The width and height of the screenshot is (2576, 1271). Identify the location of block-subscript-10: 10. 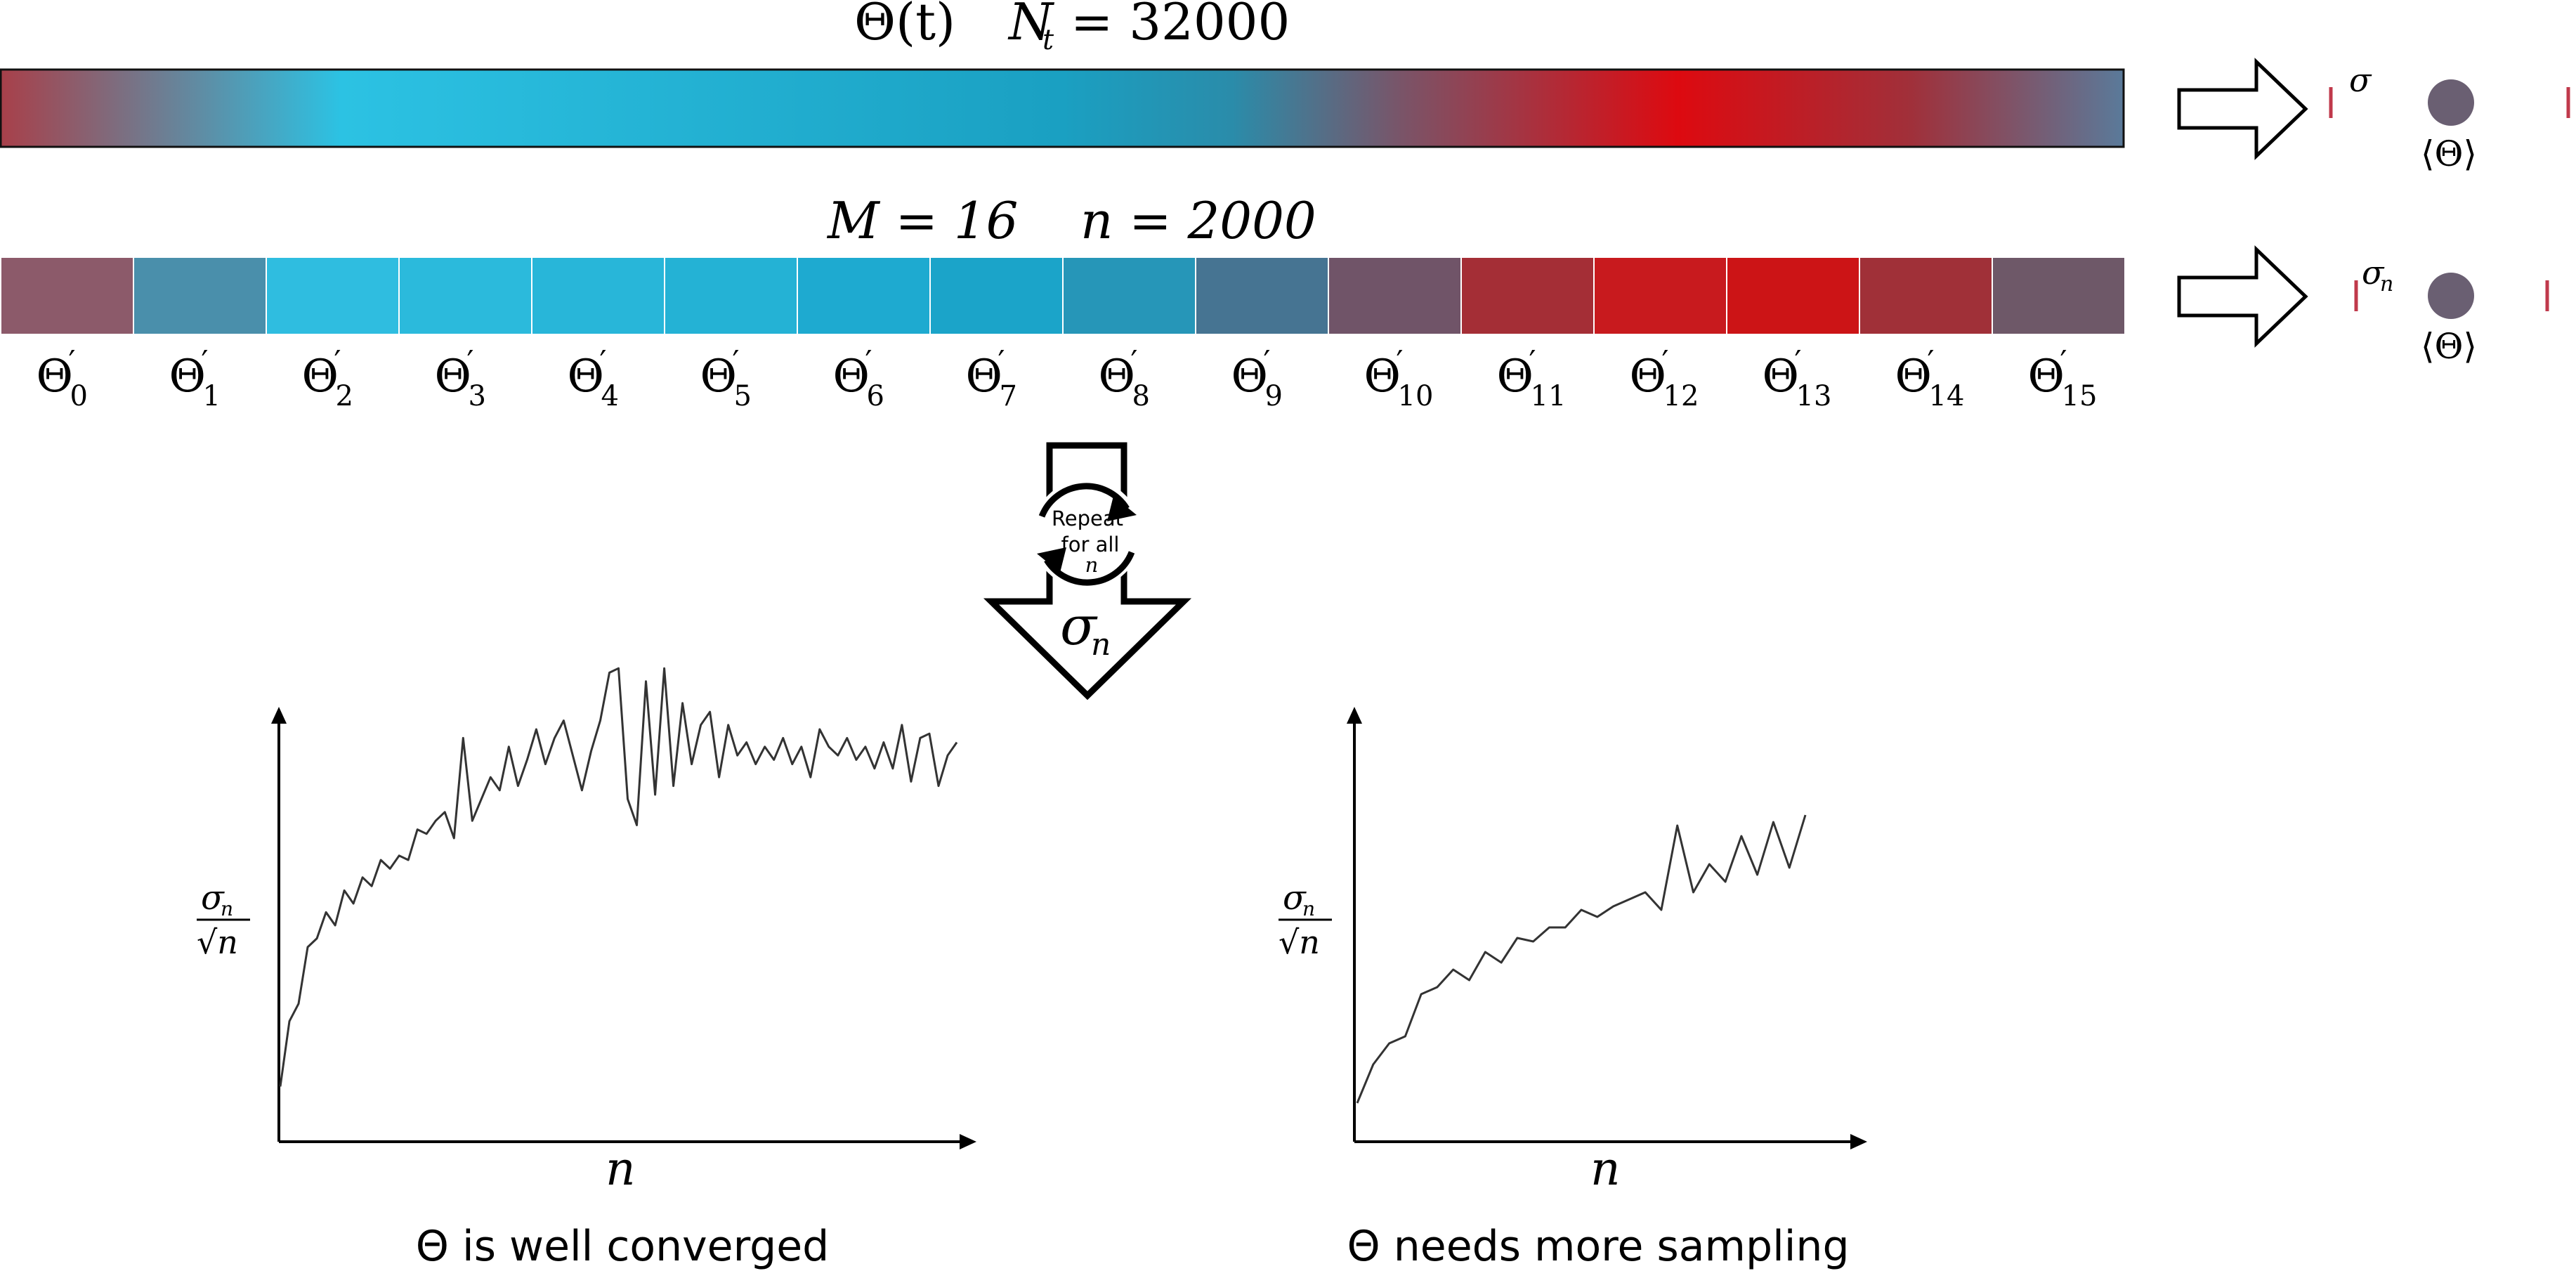
(1416, 396).